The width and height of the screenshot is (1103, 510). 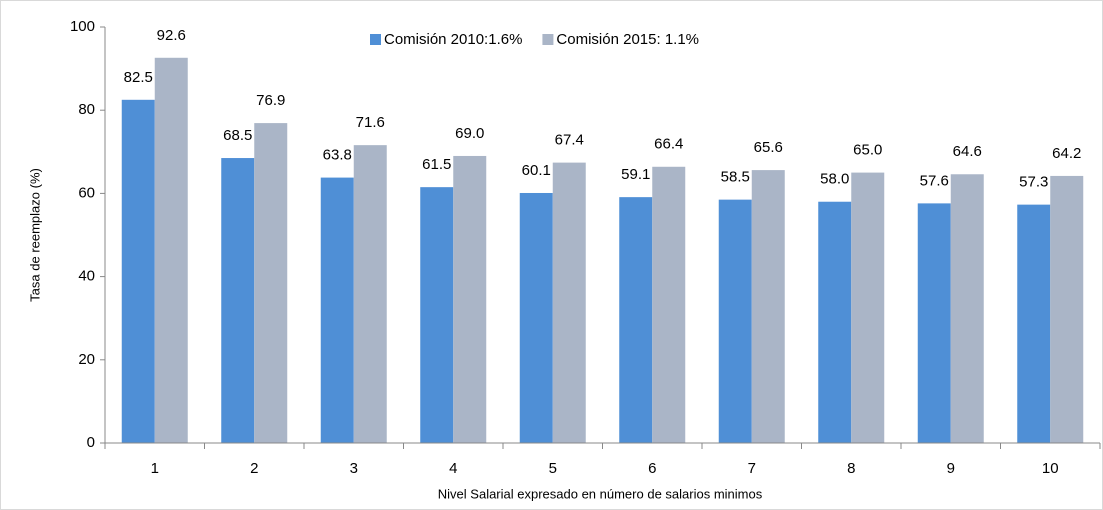 What do you see at coordinates (370, 122) in the screenshot?
I see `value-label: 71.6` at bounding box center [370, 122].